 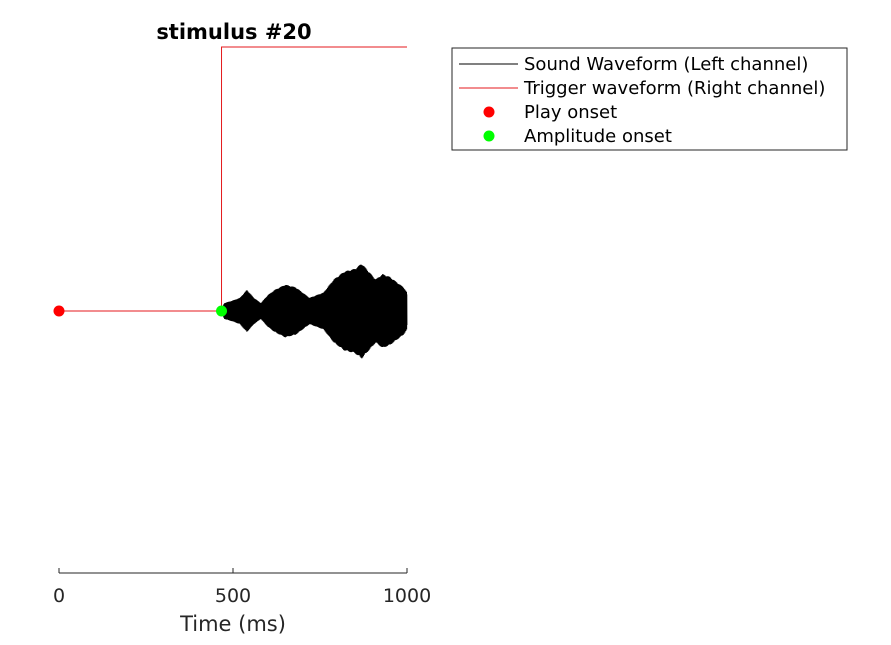 I want to click on legend-label-trigger-waveform-right-channel: Trigger waveform (Right channel), so click(x=674, y=88).